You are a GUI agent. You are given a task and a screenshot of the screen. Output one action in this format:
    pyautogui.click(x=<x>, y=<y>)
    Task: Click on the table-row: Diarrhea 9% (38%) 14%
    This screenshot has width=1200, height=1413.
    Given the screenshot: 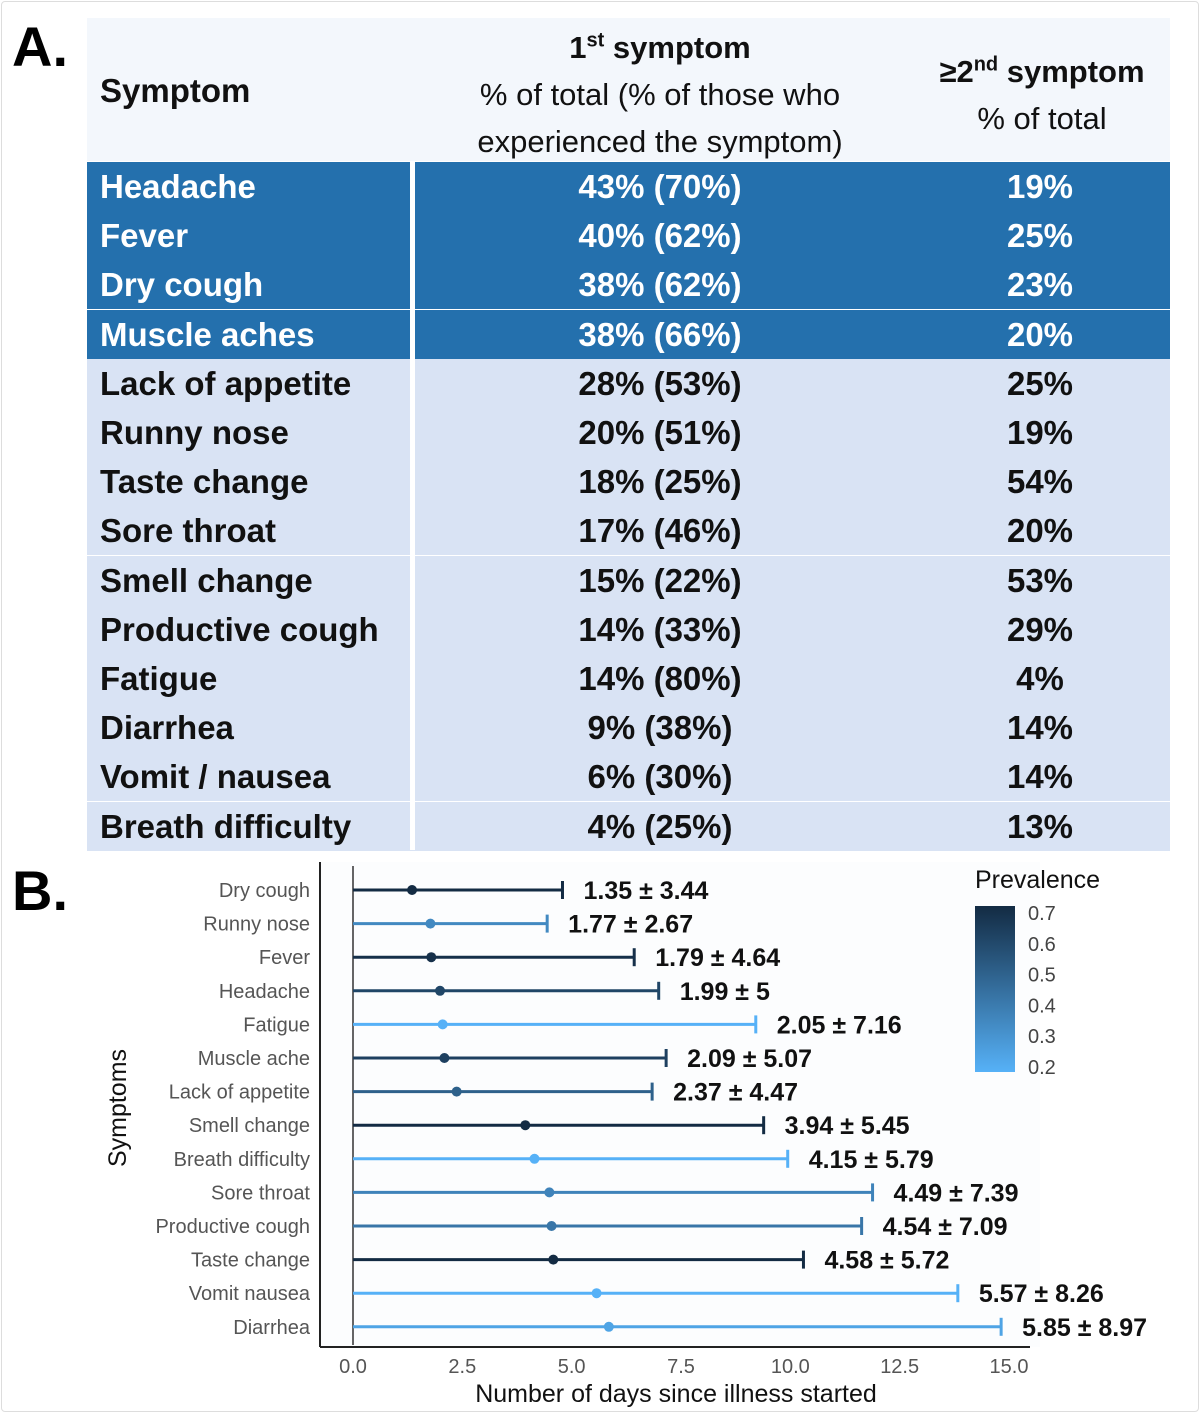 What is the action you would take?
    pyautogui.click(x=628, y=728)
    